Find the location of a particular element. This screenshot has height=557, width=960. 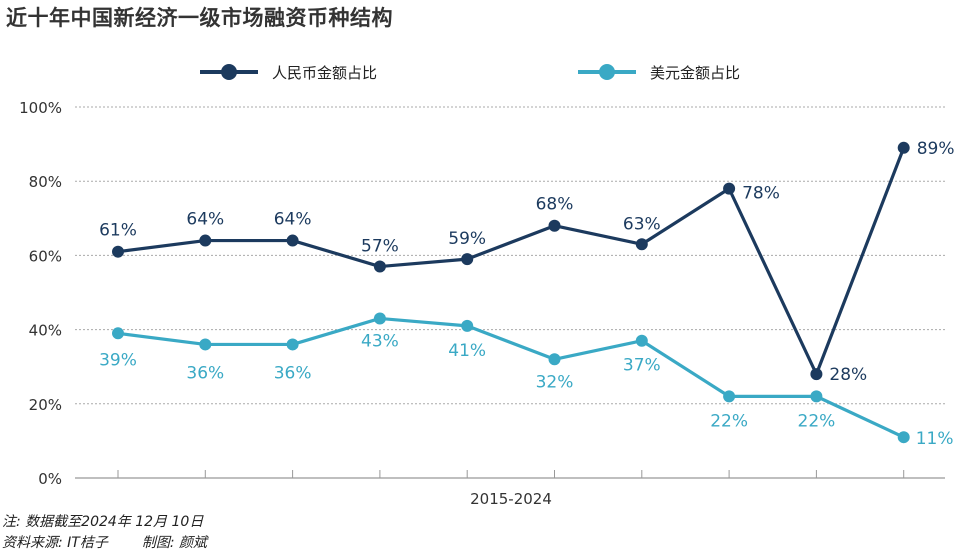

notes: 注: 数据截至2024年 12月 10日 资料来源: IT桔子 制图: 颜斌 is located at coordinates (104, 533).